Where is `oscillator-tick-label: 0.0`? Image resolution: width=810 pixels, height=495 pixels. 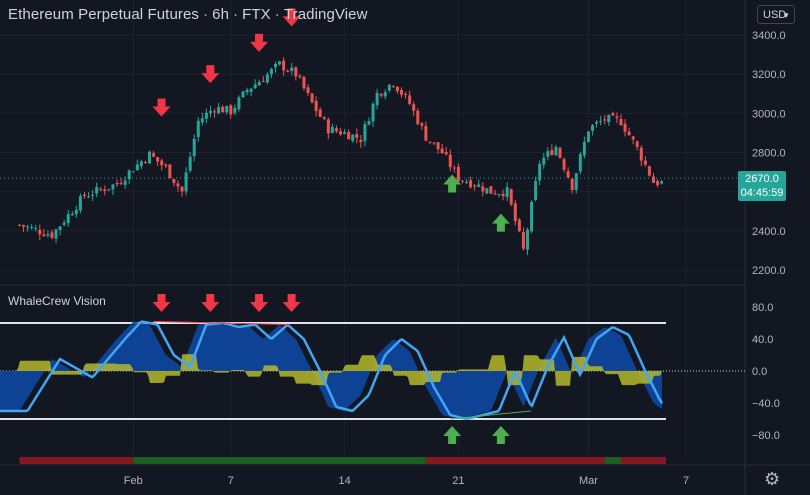
oscillator-tick-label: 0.0 is located at coordinates (759, 372).